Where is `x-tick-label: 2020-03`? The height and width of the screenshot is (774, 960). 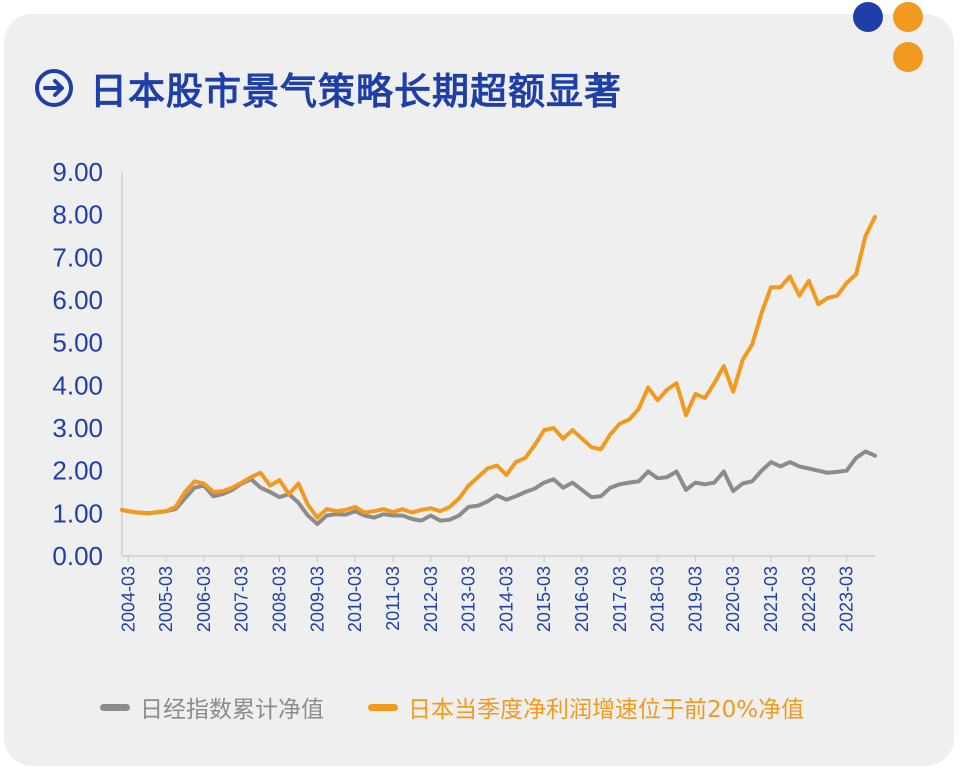
x-tick-label: 2020-03 is located at coordinates (733, 599).